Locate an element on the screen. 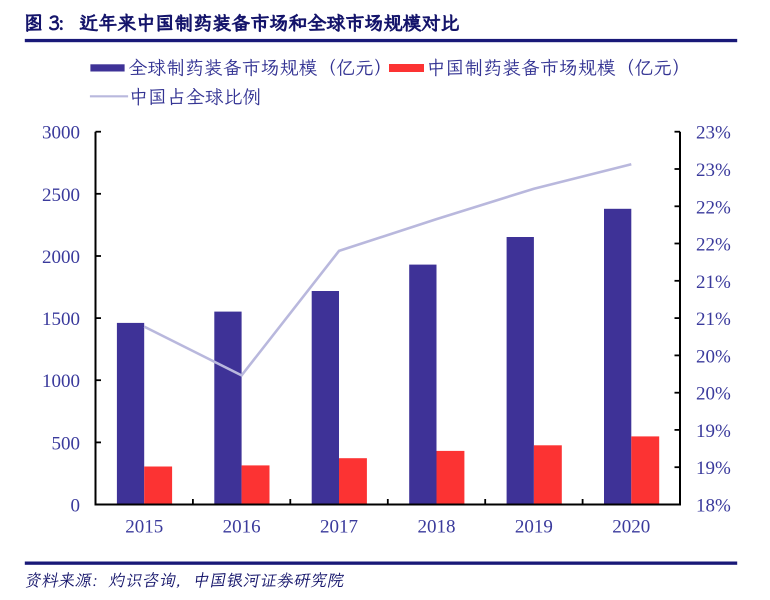 Image resolution: width=770 pixels, height=600 pixels. svg-text: 2017 is located at coordinates (339, 526).